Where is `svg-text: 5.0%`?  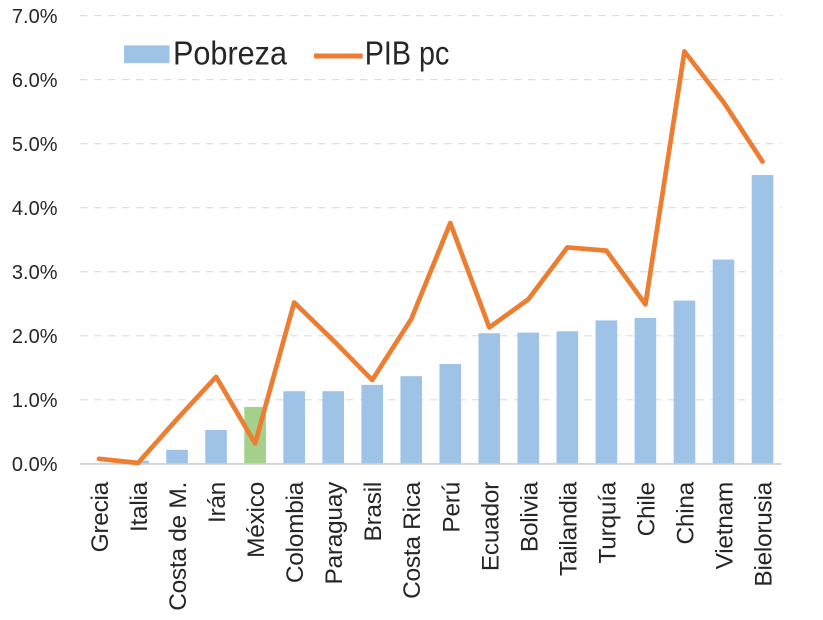
svg-text: 5.0% is located at coordinates (35, 145).